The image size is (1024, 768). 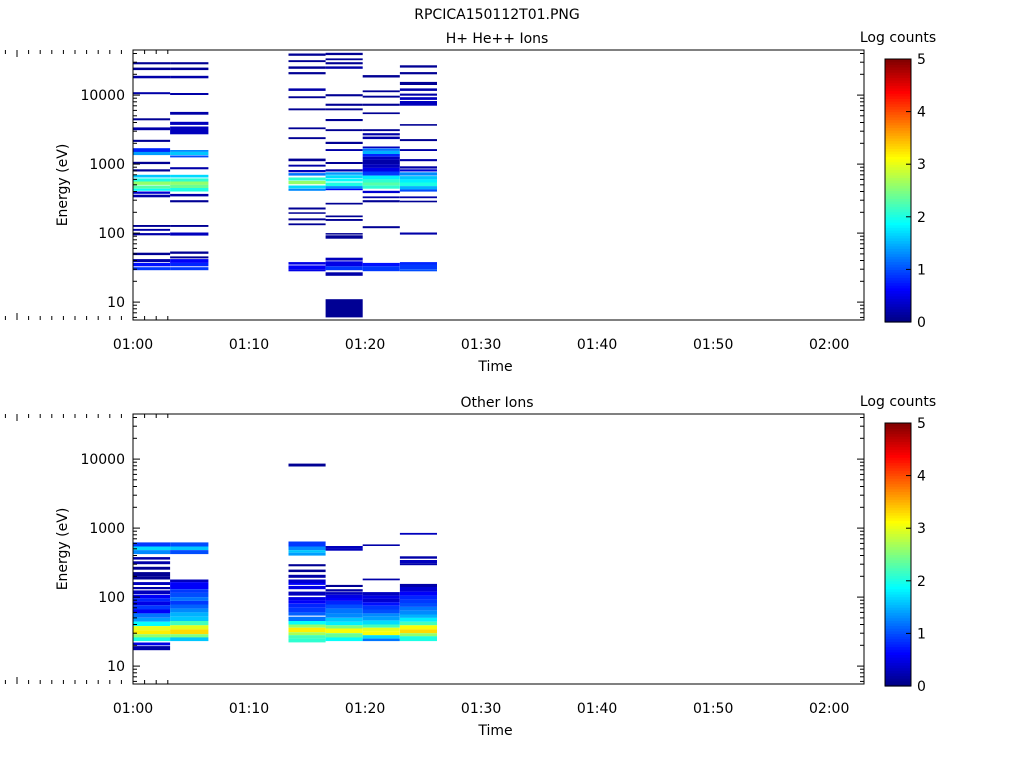 What do you see at coordinates (249, 345) in the screenshot?
I see `x-tick-label: 01:10` at bounding box center [249, 345].